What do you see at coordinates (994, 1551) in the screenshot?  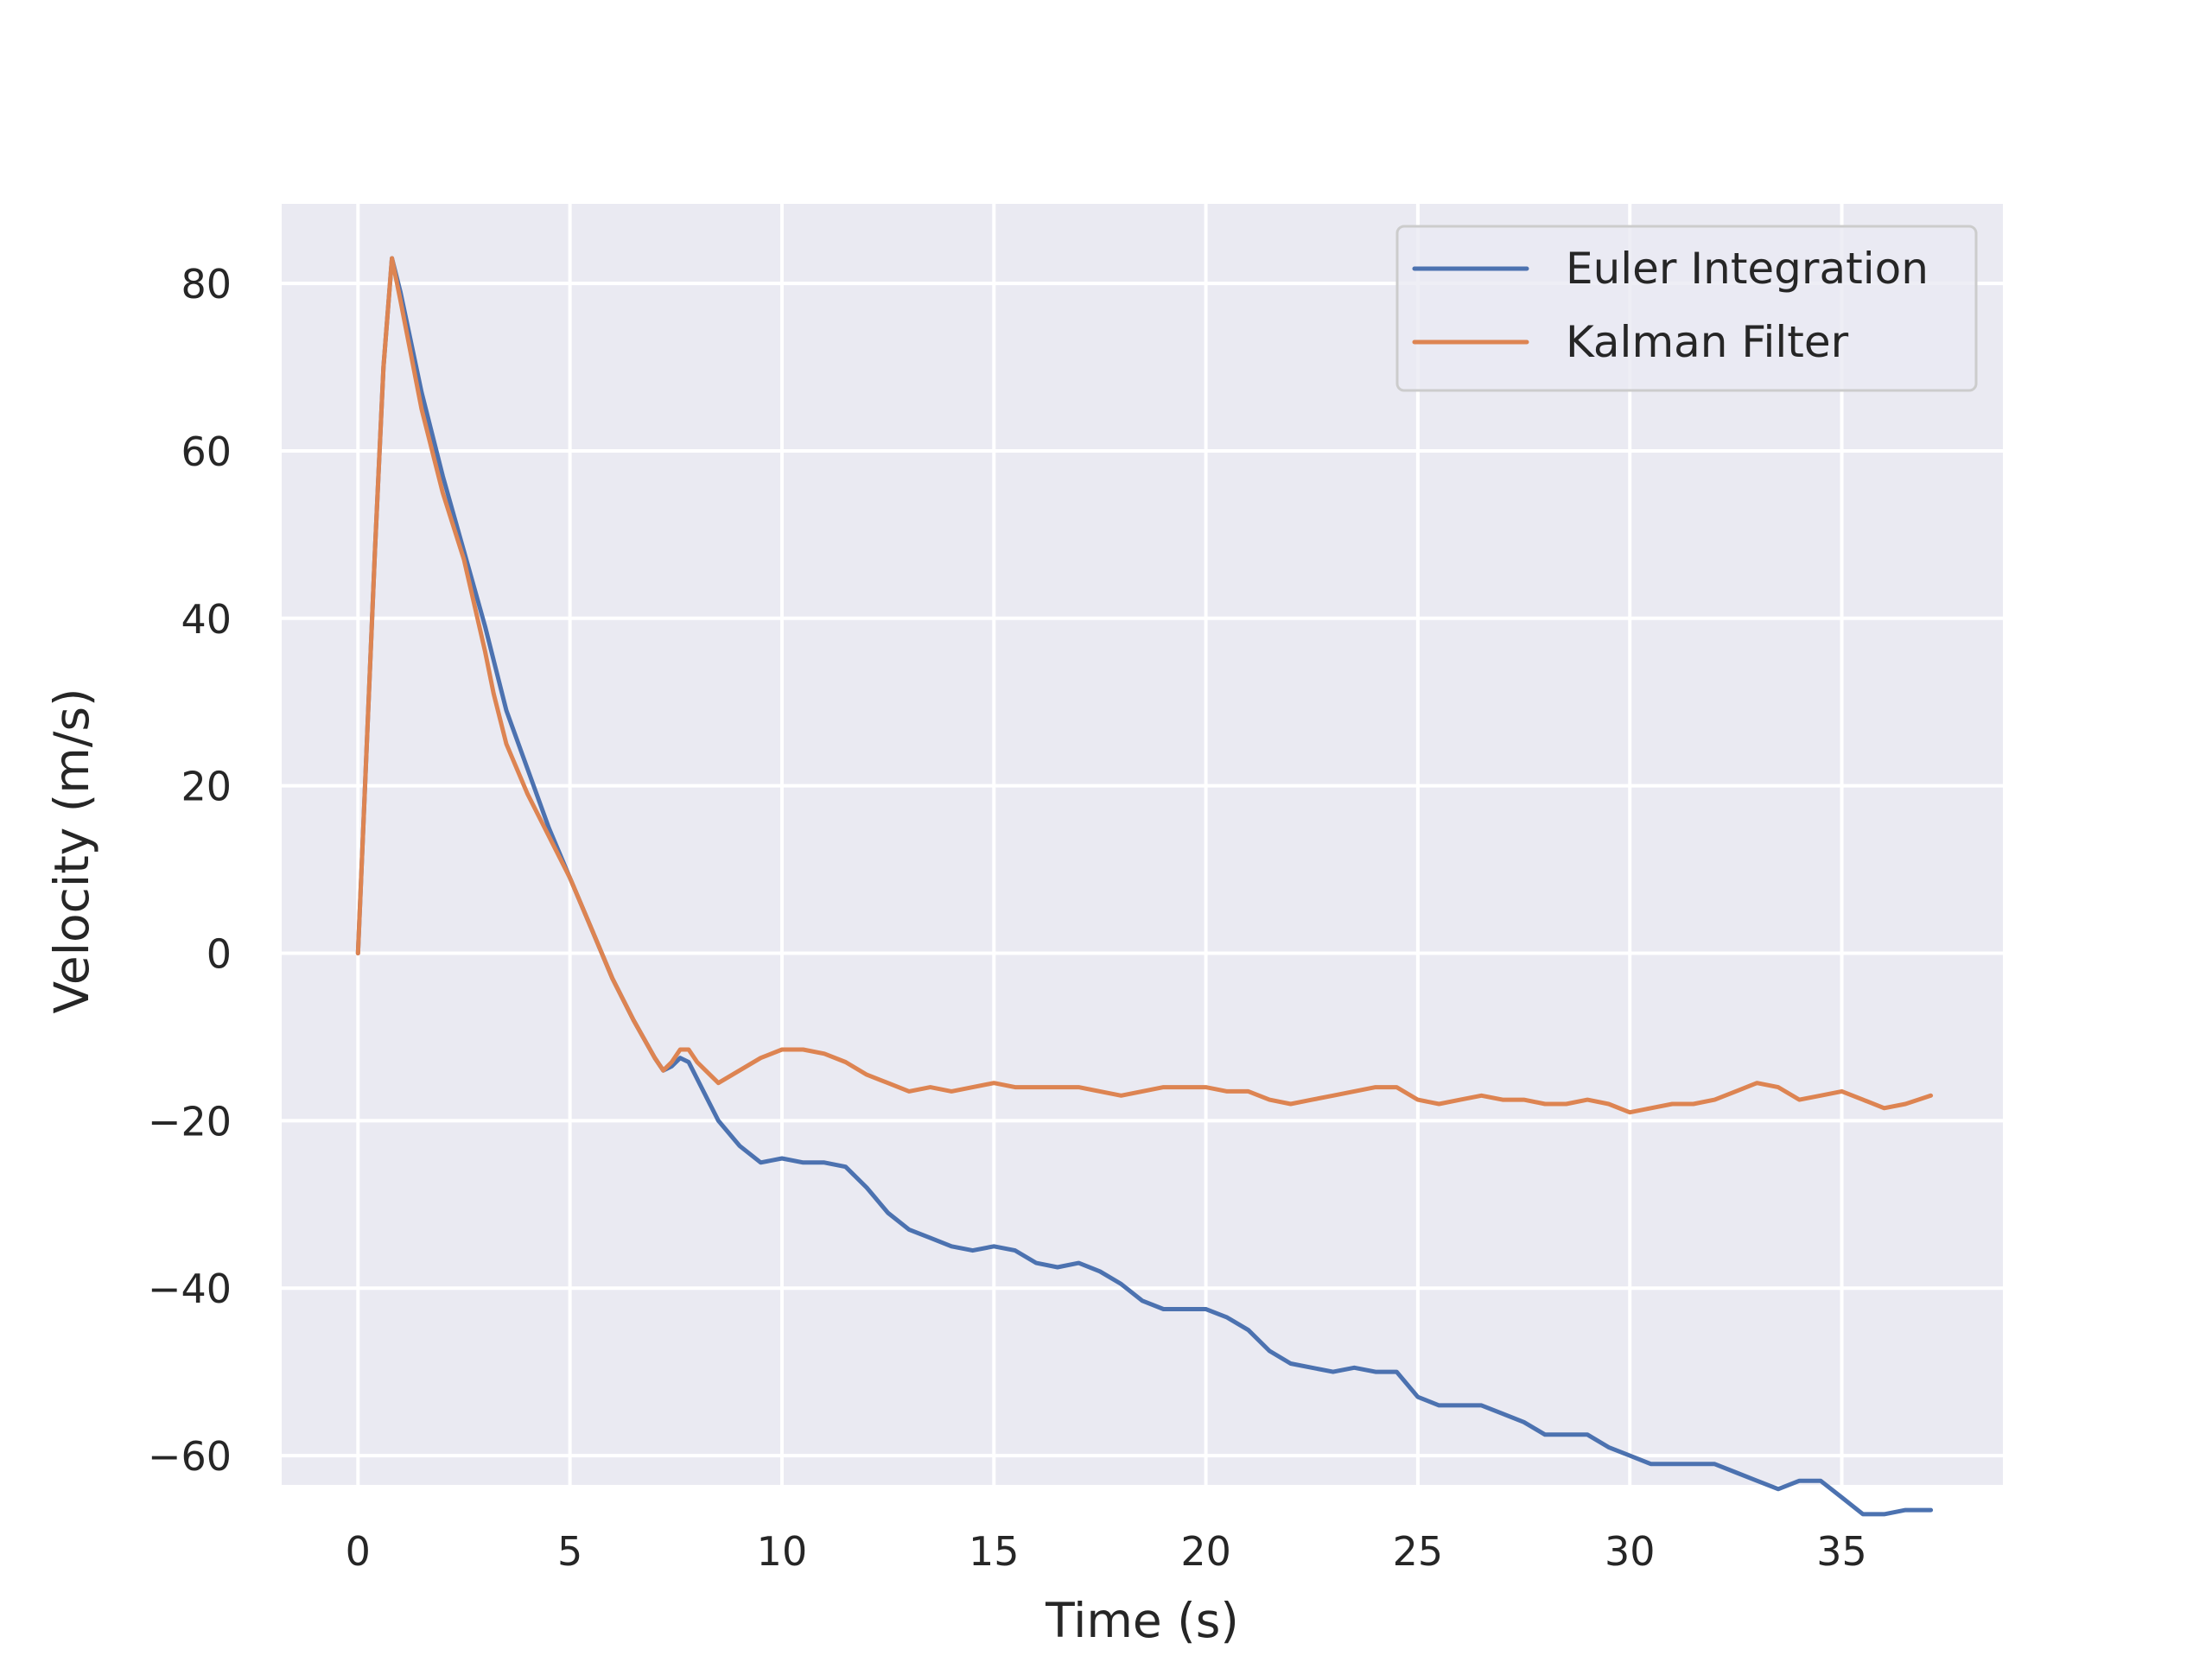 I see `x-tick-label: 15` at bounding box center [994, 1551].